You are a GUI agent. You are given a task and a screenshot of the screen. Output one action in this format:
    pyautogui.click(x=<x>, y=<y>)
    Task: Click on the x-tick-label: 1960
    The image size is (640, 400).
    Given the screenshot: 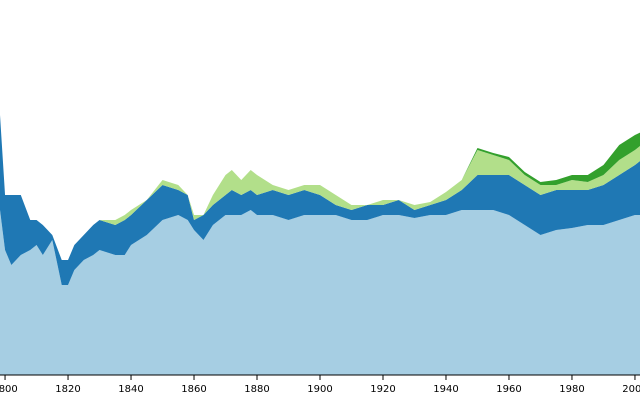 What is the action you would take?
    pyautogui.click(x=508, y=389)
    